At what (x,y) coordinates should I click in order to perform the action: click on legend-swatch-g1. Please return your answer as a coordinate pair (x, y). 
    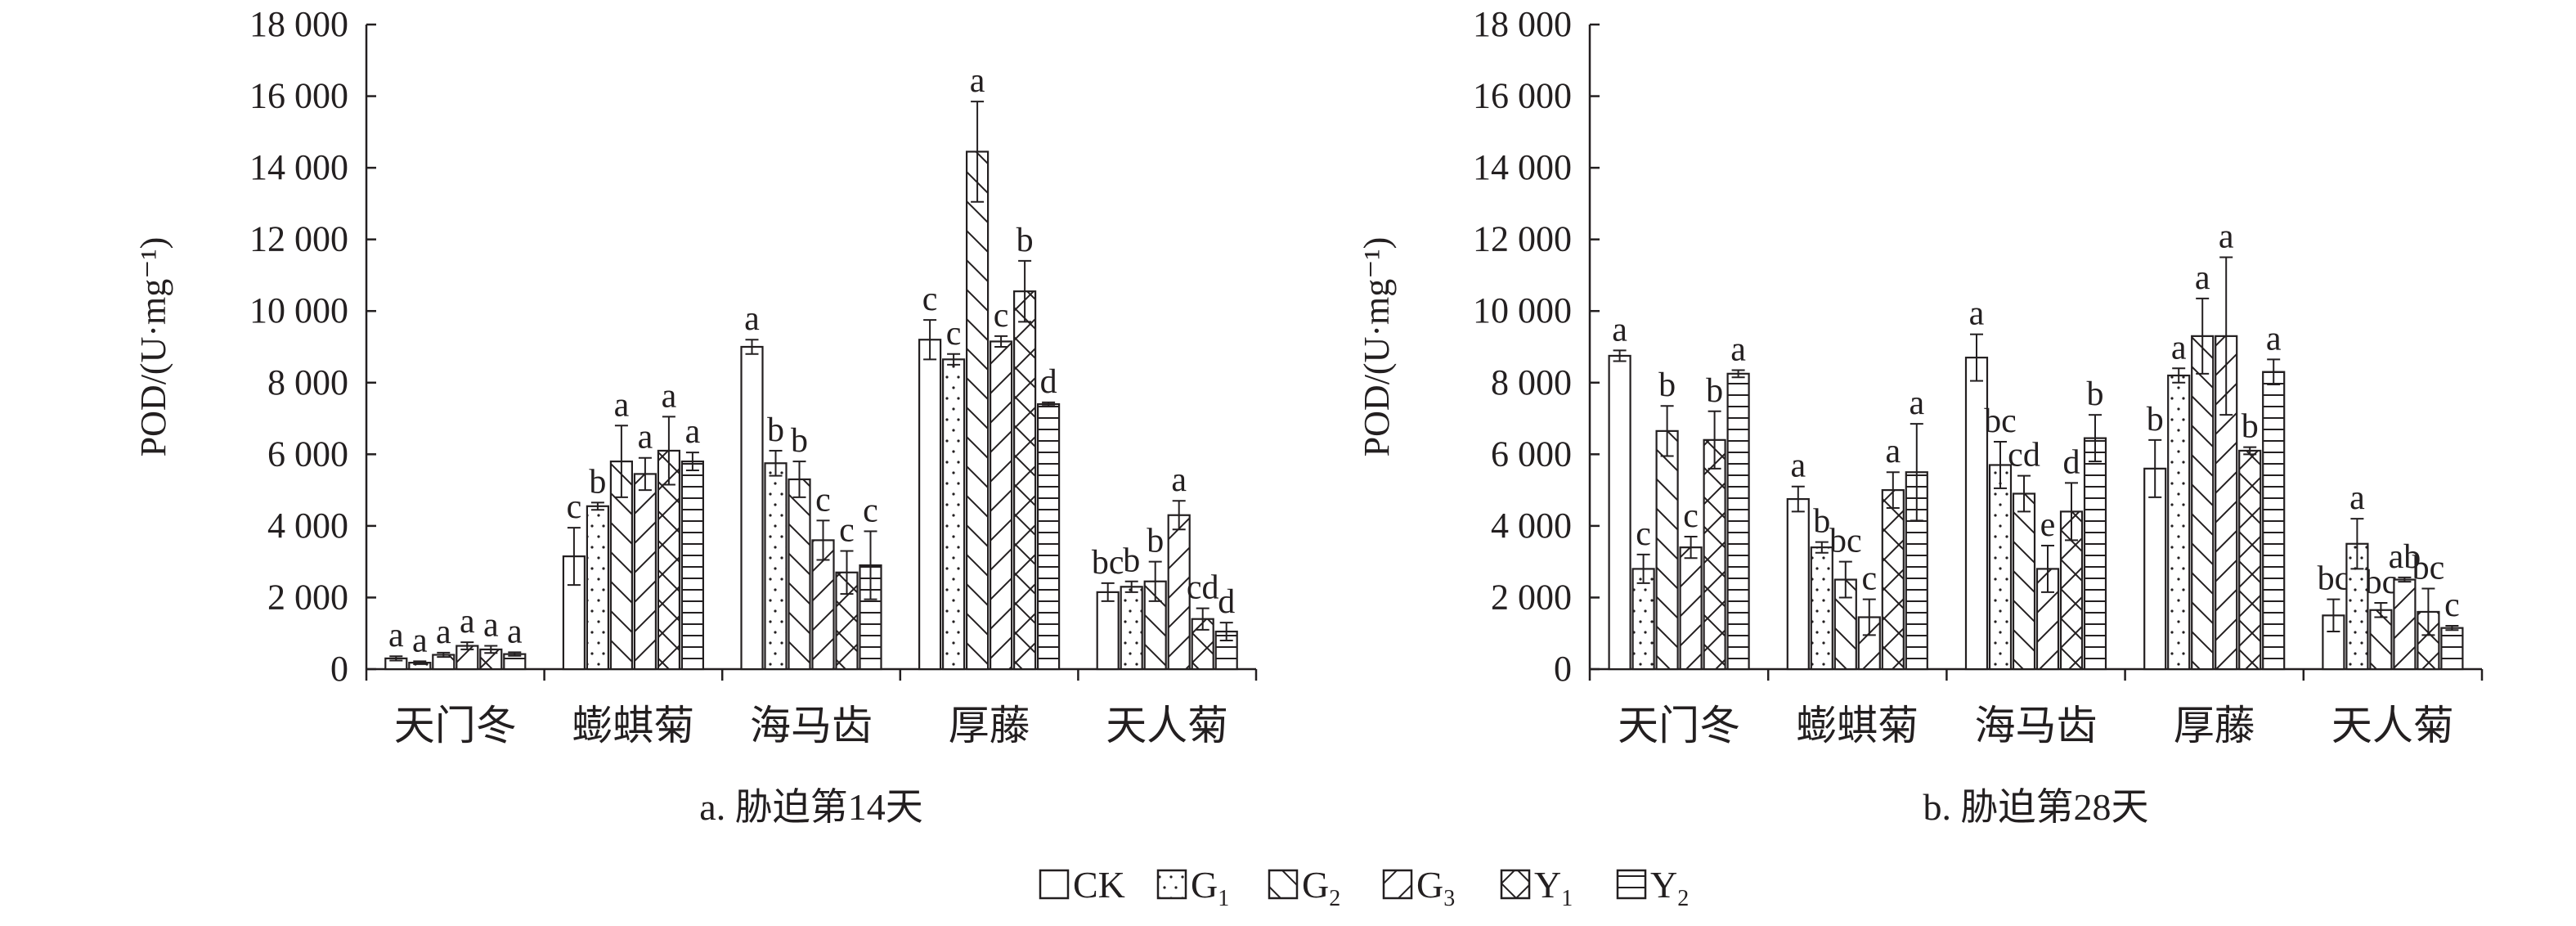
    Looking at the image, I should click on (1171, 885).